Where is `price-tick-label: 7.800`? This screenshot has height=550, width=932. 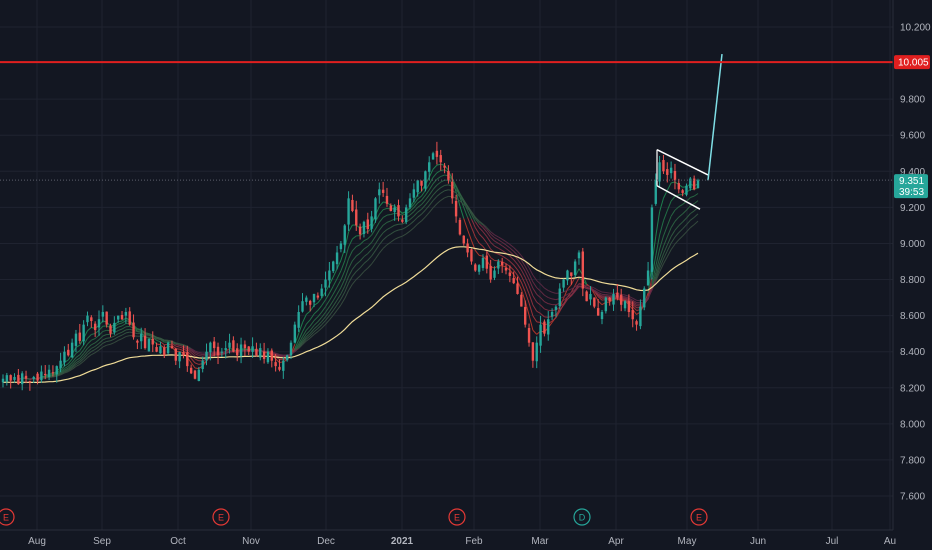
price-tick-label: 7.800 is located at coordinates (912, 460).